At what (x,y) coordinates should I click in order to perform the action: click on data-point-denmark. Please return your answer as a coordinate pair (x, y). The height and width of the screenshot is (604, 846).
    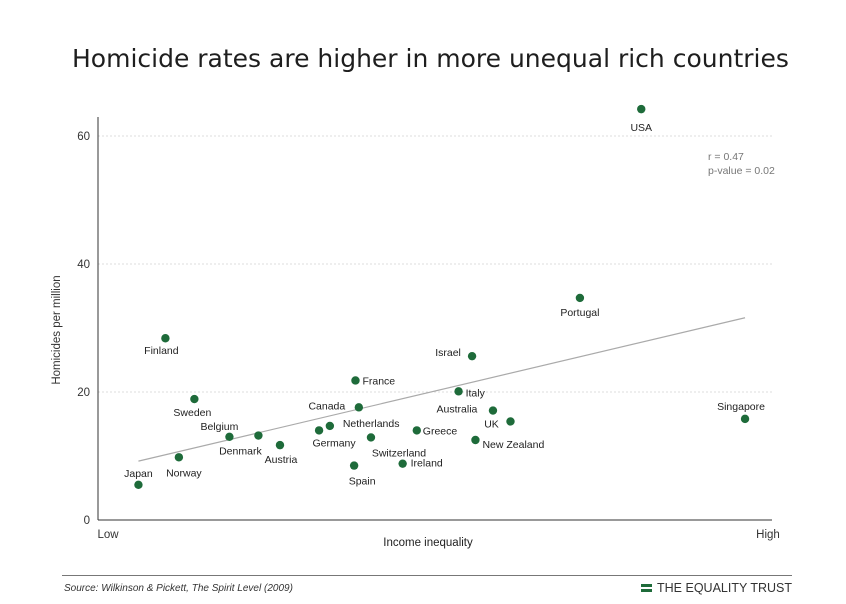
    Looking at the image, I should click on (258, 435).